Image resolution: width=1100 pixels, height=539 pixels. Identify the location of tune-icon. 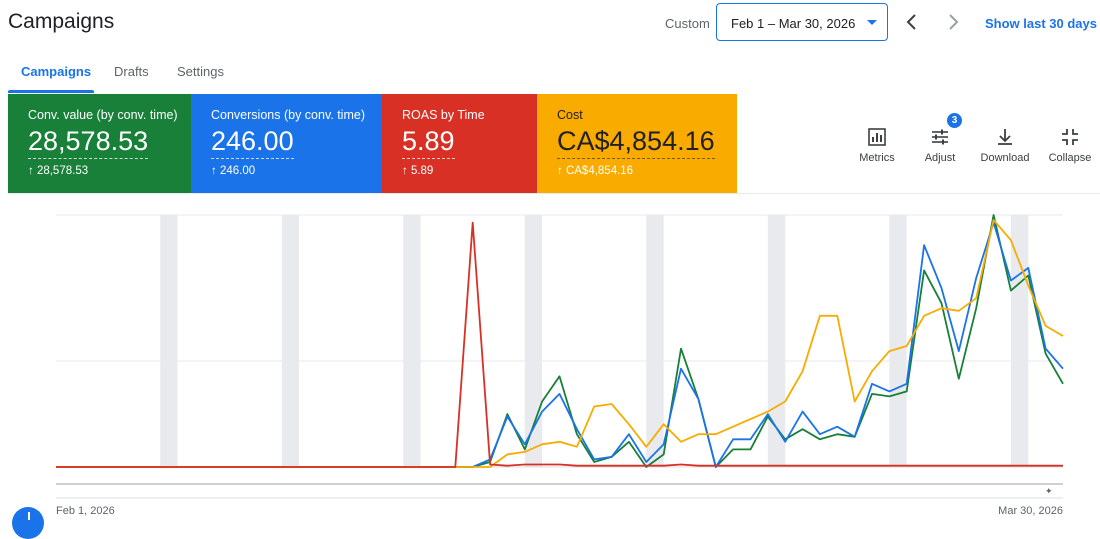
(940, 137).